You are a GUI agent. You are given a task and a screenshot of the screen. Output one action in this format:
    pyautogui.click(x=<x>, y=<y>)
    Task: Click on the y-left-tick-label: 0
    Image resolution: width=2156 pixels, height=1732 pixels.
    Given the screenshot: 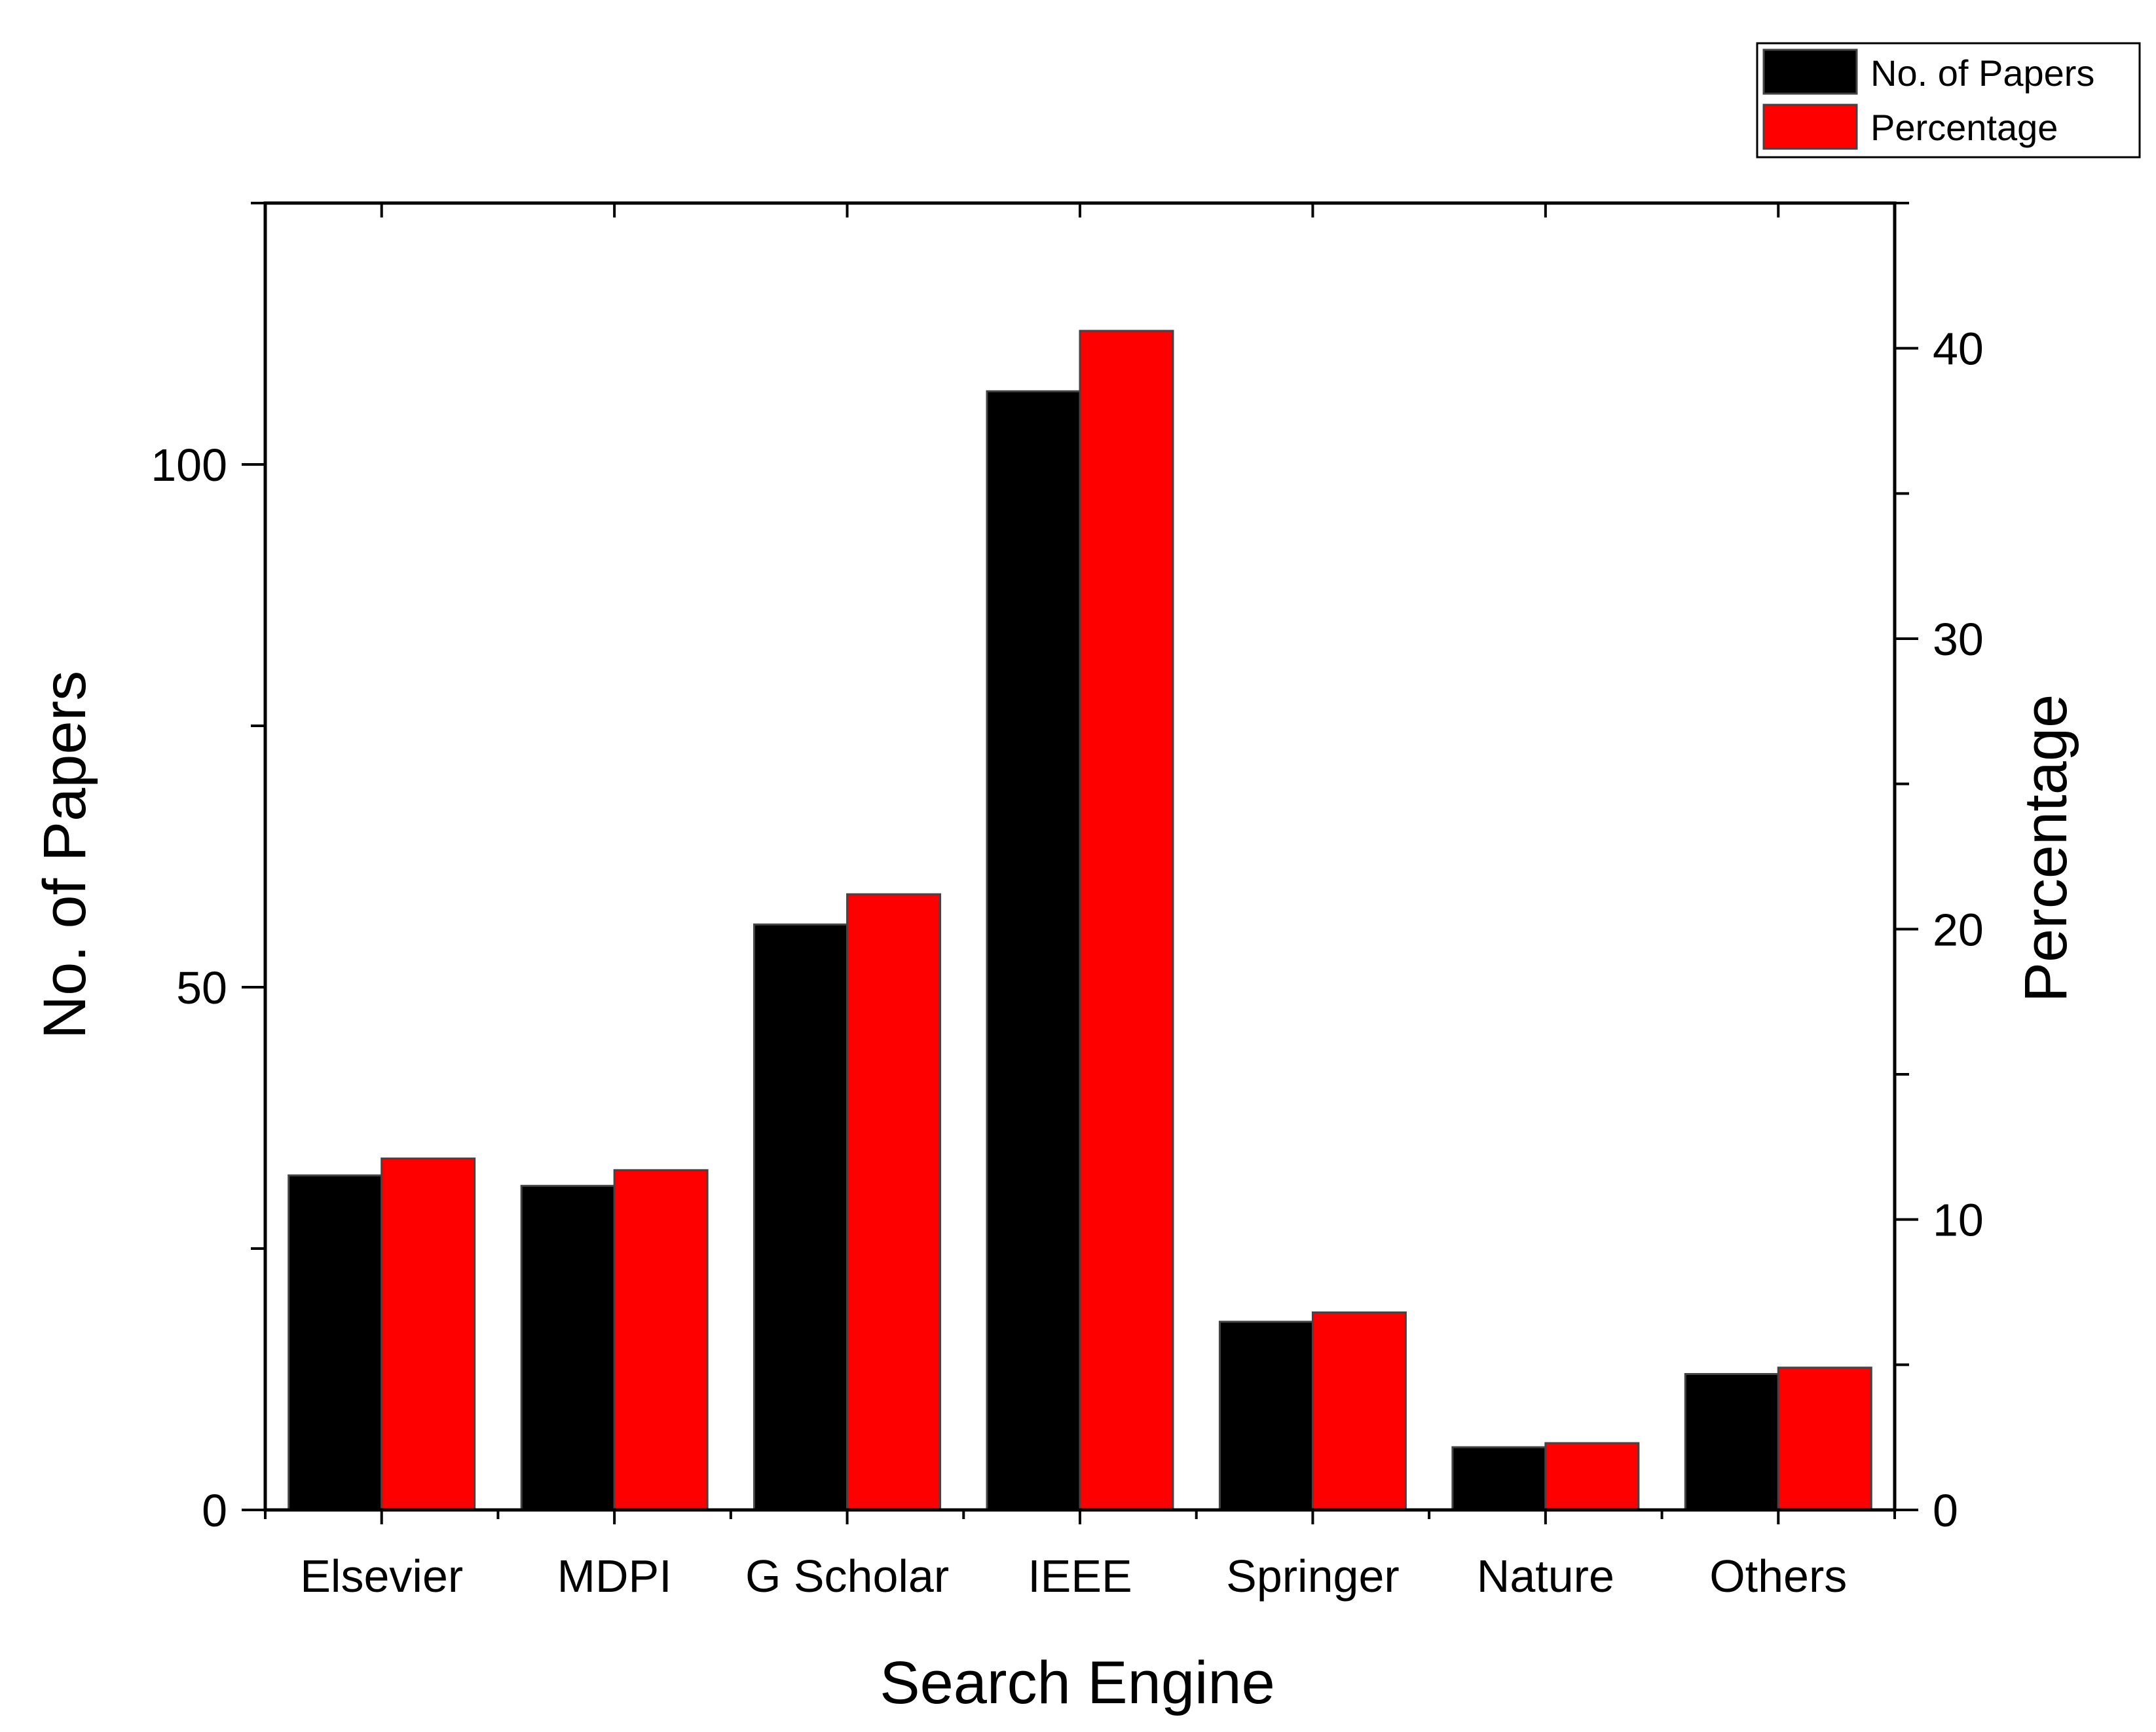 What is the action you would take?
    pyautogui.click(x=214, y=1510)
    